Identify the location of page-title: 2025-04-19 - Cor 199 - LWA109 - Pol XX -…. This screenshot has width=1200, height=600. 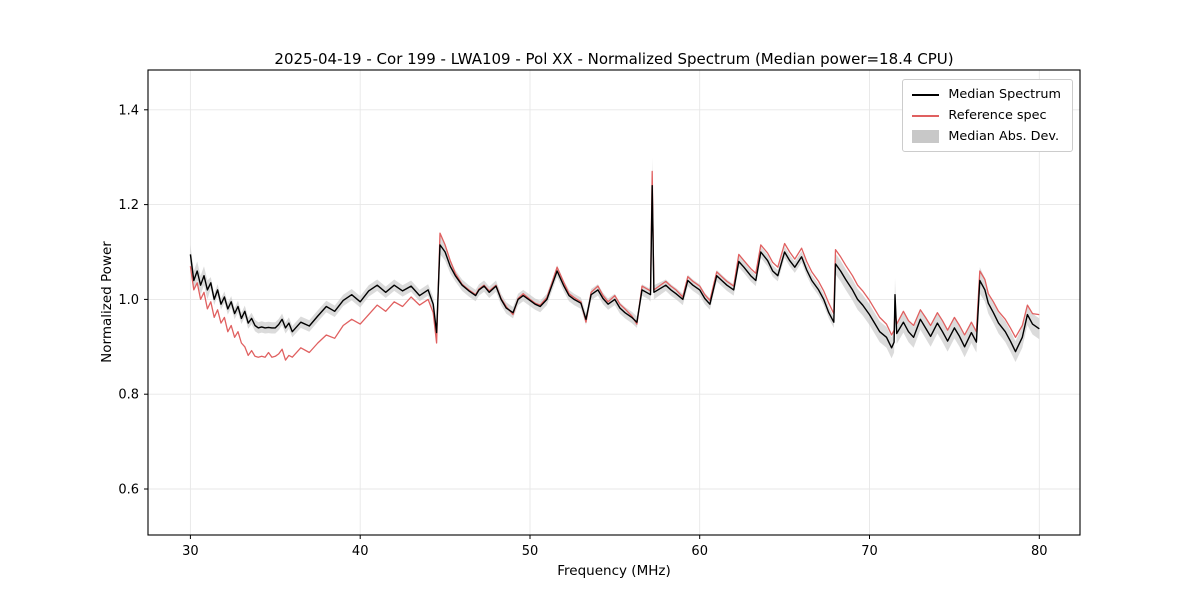
(614, 59).